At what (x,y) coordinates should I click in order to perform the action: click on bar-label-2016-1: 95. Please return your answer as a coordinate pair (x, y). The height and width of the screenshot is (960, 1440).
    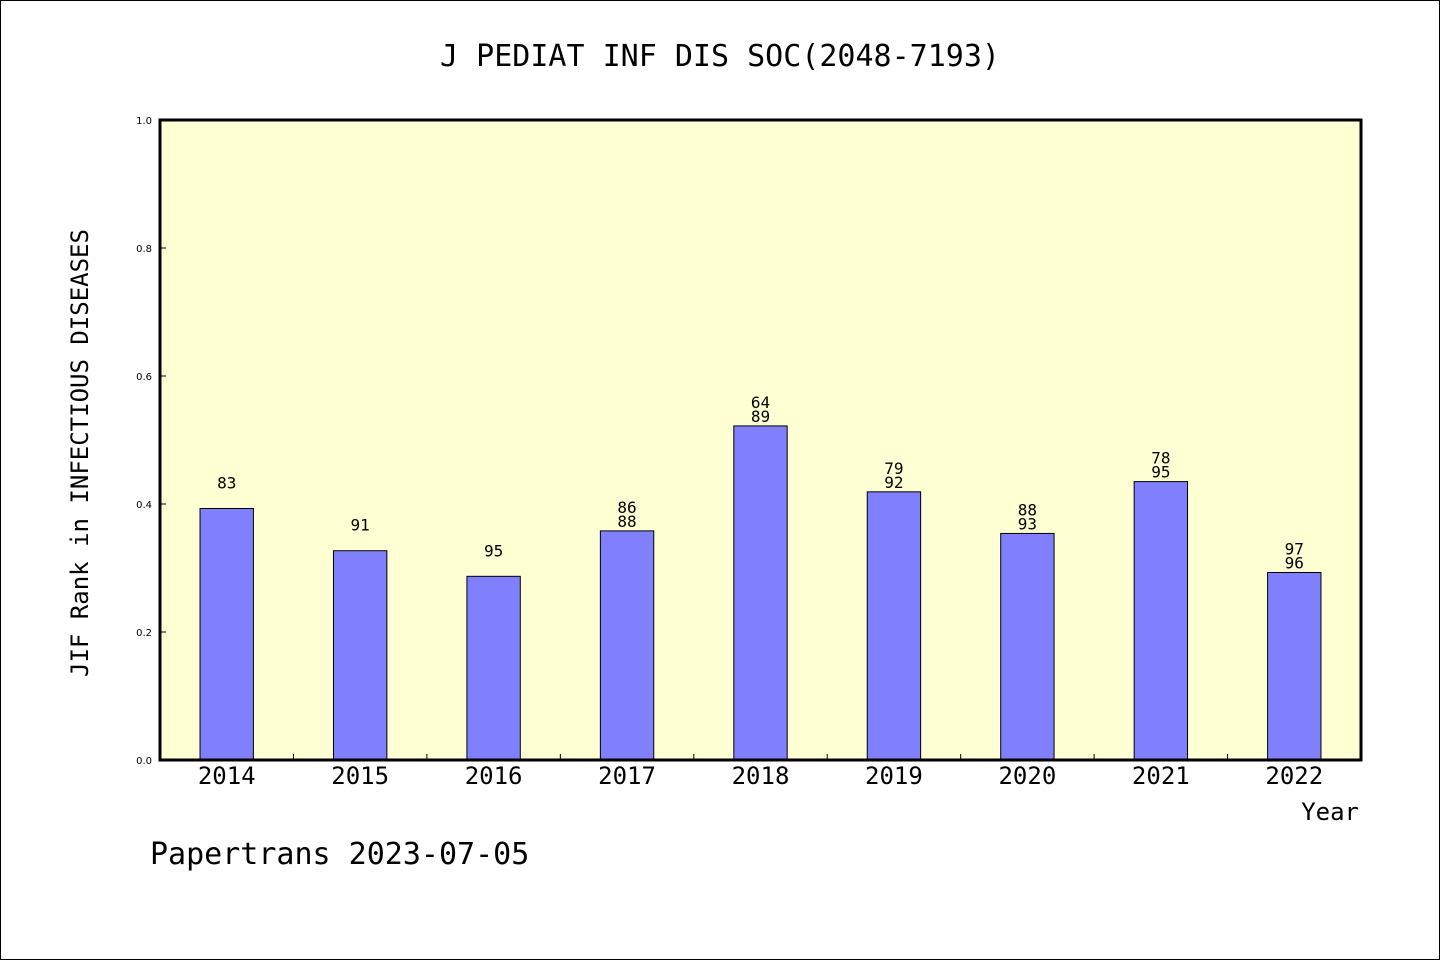
    Looking at the image, I should click on (493, 550).